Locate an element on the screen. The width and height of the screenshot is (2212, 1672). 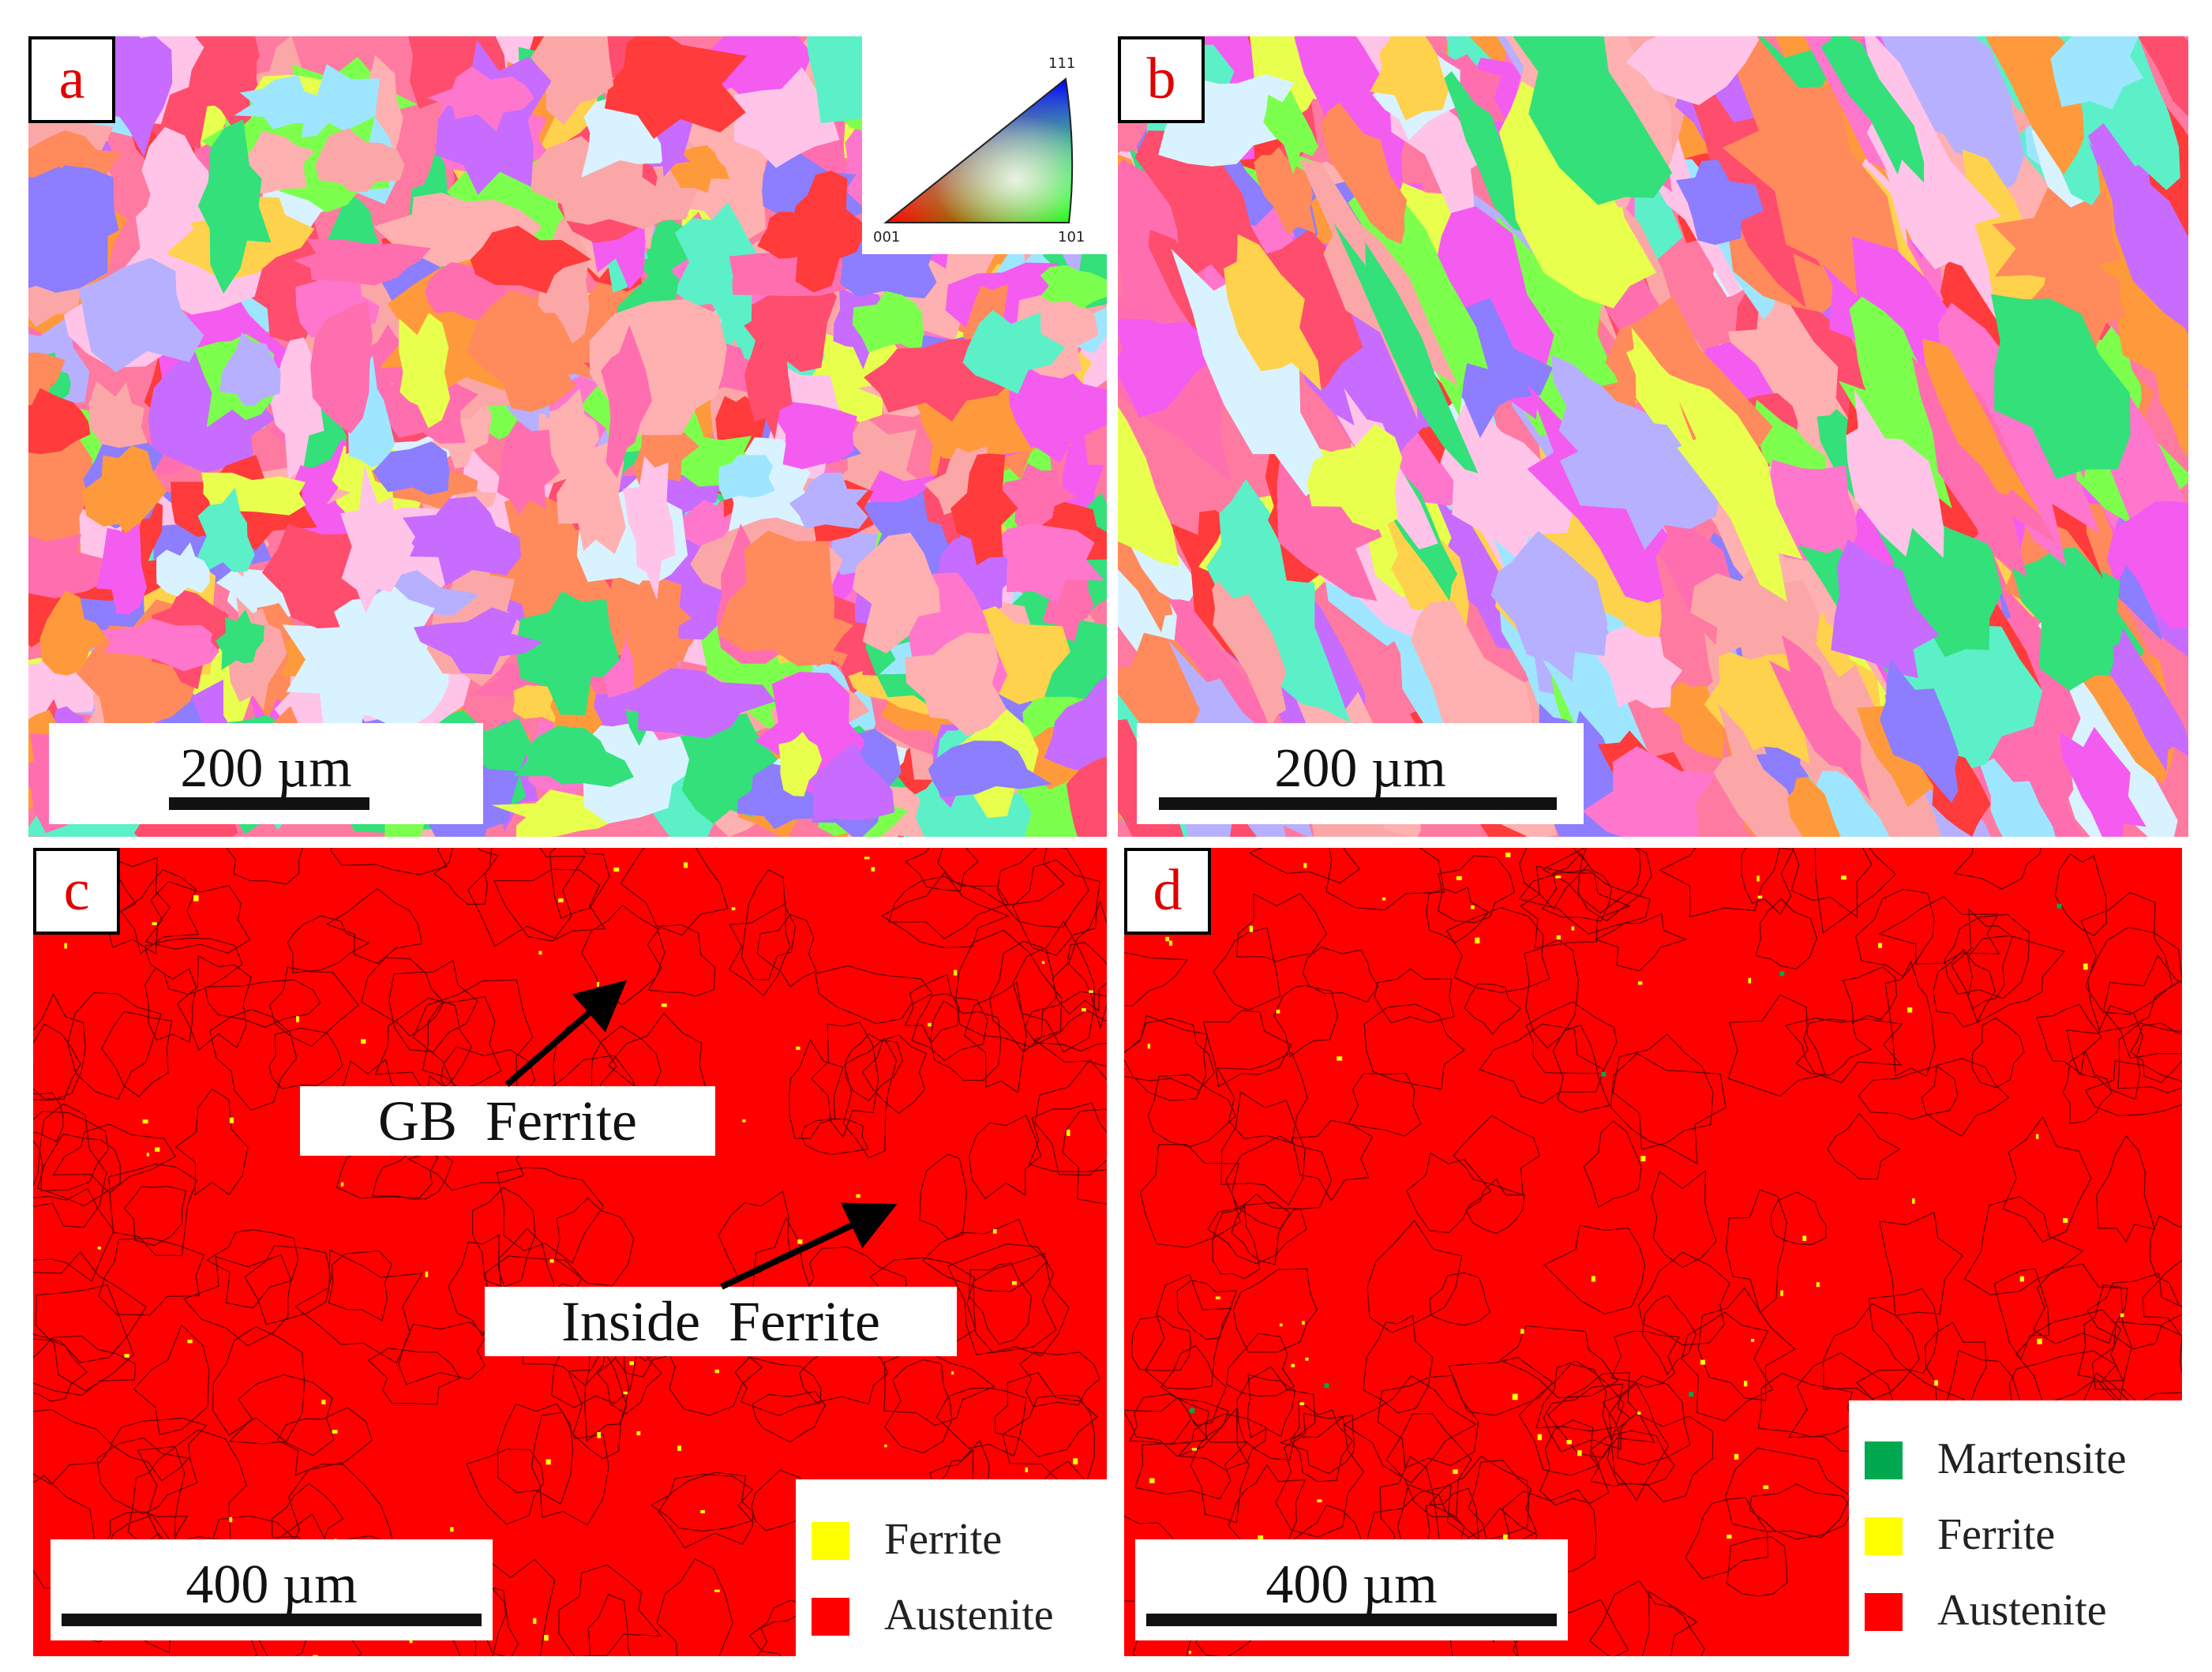
ipf-label-101: 101 is located at coordinates (1071, 237).